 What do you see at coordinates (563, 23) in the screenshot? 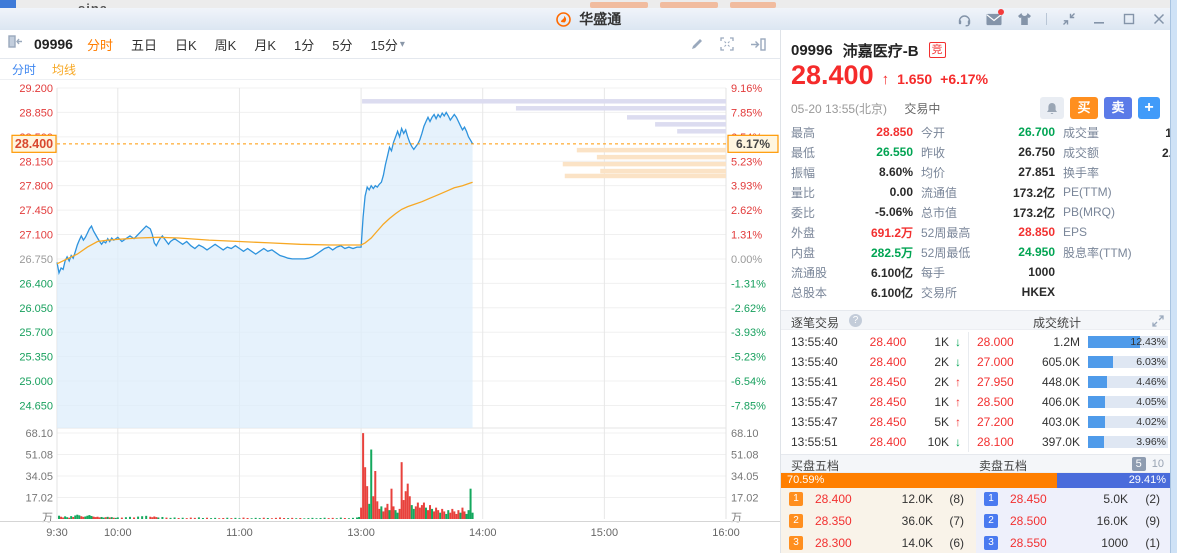
I see `brand-flame-icon` at bounding box center [563, 23].